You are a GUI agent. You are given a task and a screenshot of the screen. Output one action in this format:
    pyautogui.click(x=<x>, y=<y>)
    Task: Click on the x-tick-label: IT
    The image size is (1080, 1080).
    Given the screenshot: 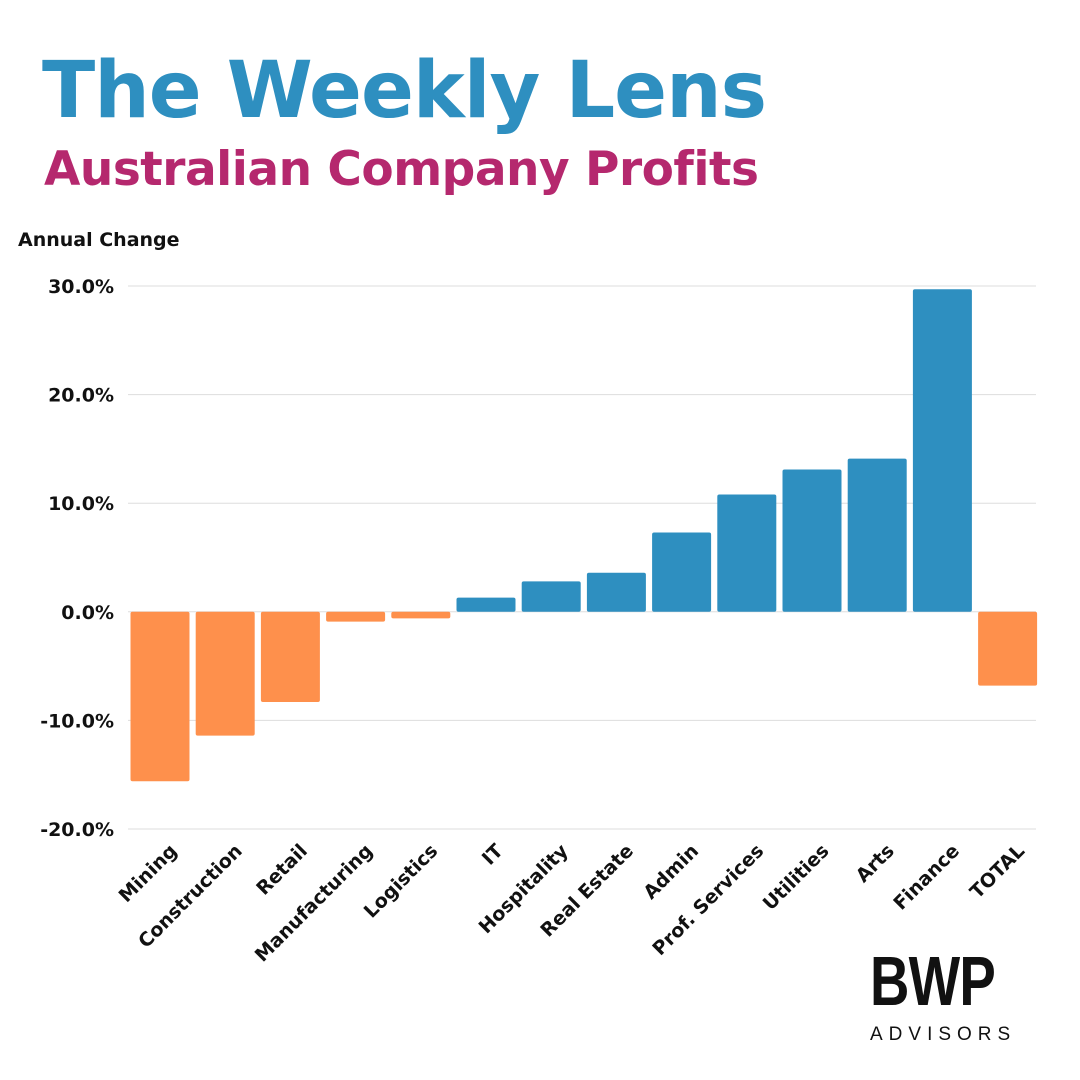 What is the action you would take?
    pyautogui.click(x=493, y=855)
    